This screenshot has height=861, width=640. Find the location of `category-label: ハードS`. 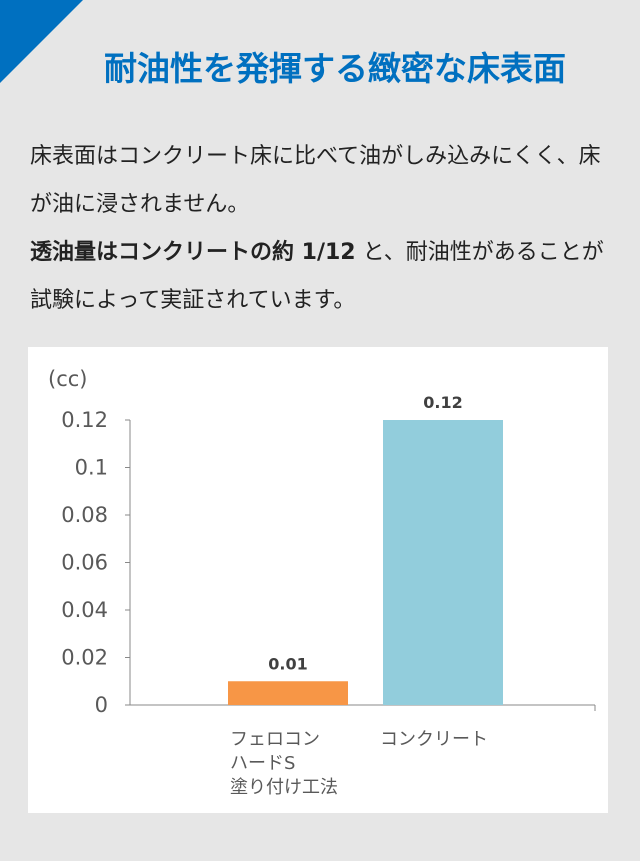

category-label: ハードS is located at coordinates (262, 763).